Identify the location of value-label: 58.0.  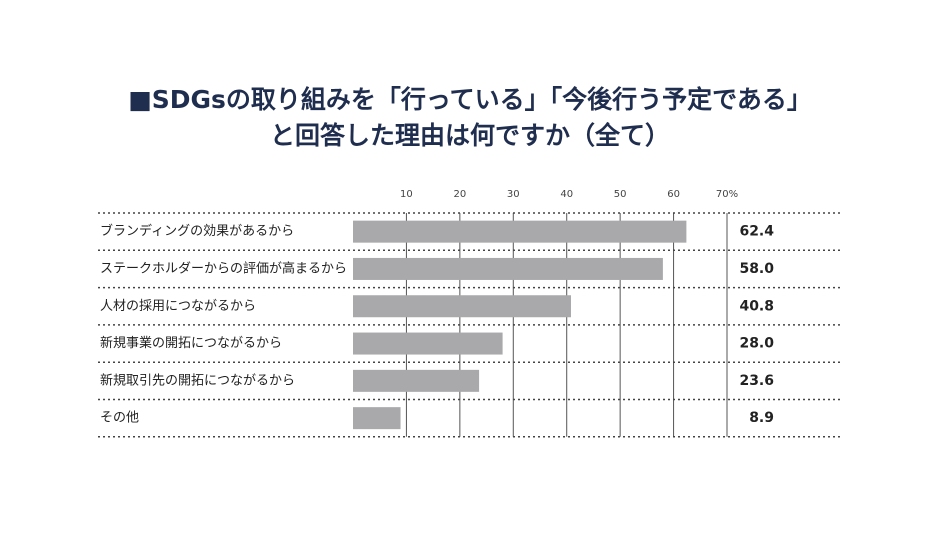
(756, 269).